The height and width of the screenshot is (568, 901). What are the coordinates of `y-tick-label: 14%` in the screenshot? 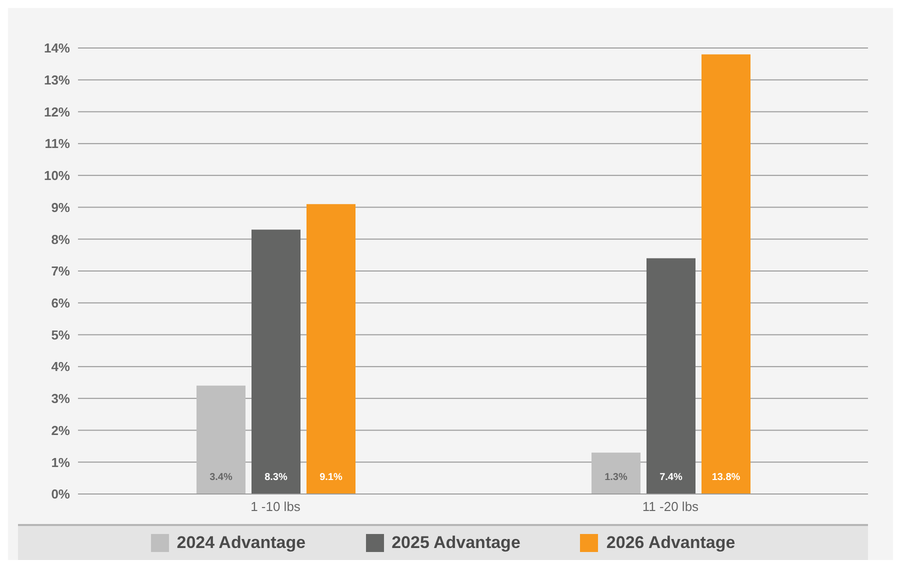 It's located at (57, 48).